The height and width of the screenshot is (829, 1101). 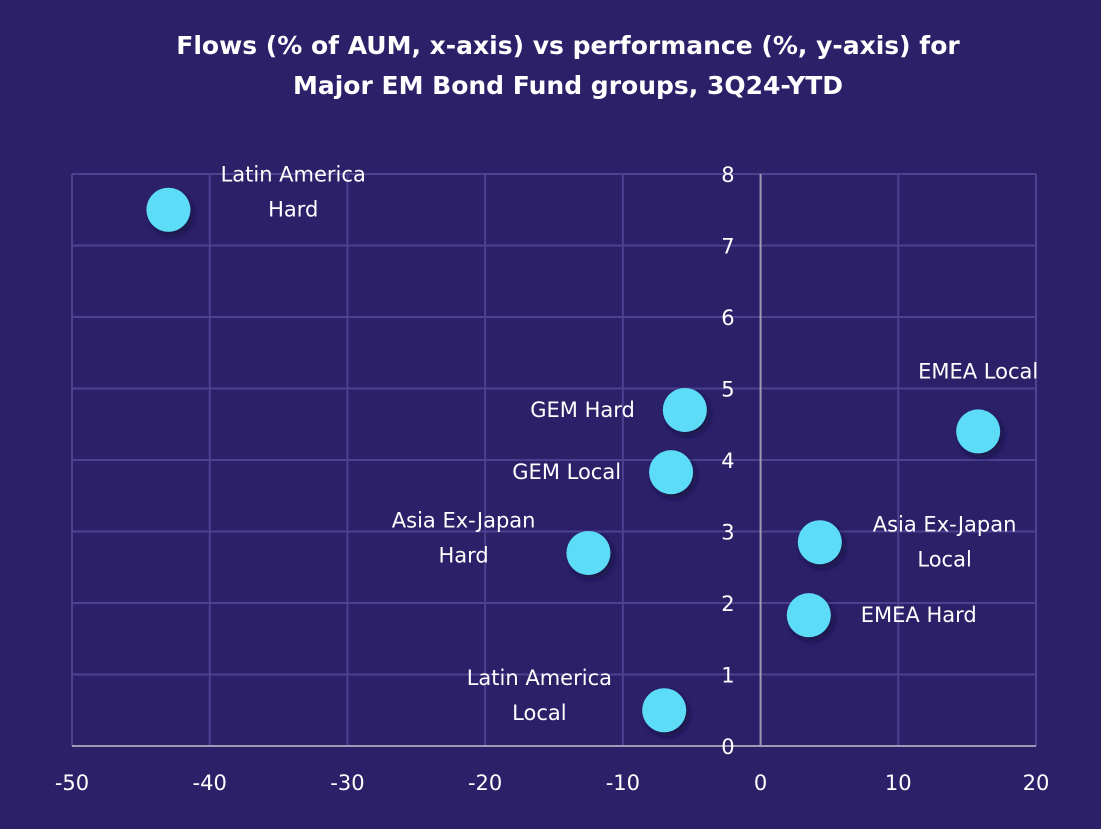 What do you see at coordinates (582, 410) in the screenshot?
I see `data-point-label: GEM Hard` at bounding box center [582, 410].